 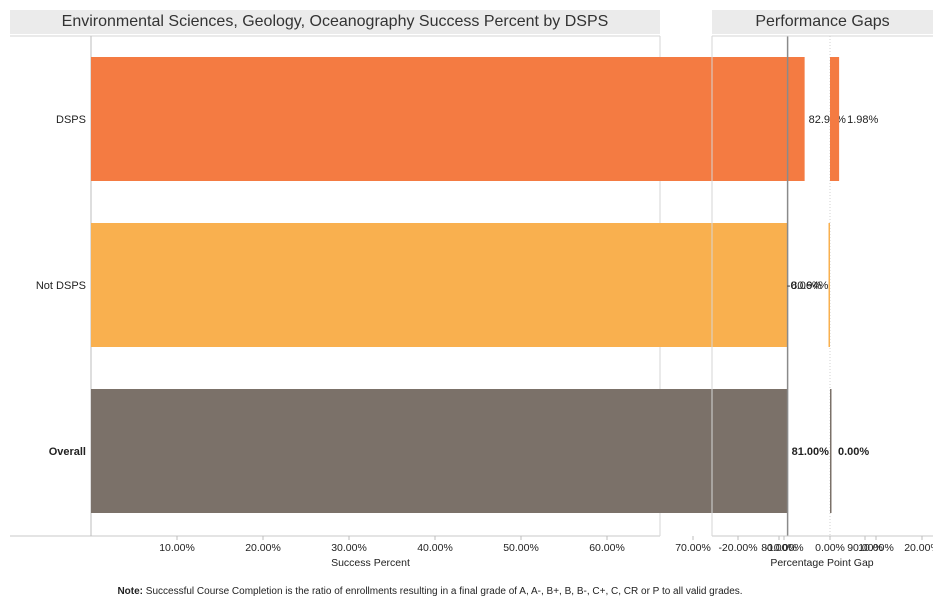 I want to click on category-label: Overall, so click(x=67, y=452).